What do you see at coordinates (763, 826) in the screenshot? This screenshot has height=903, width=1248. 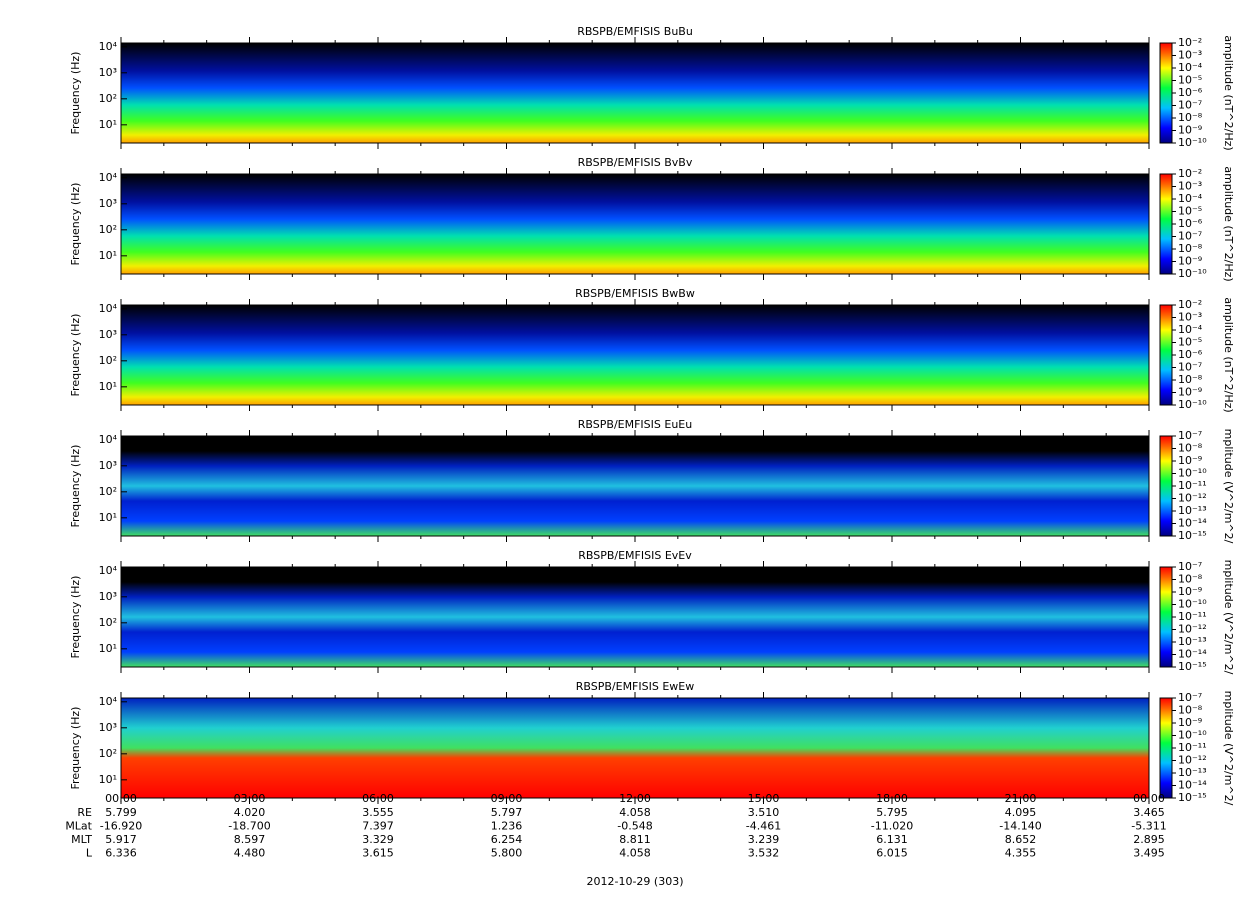 I see `ephemeris-value: -4.461` at bounding box center [763, 826].